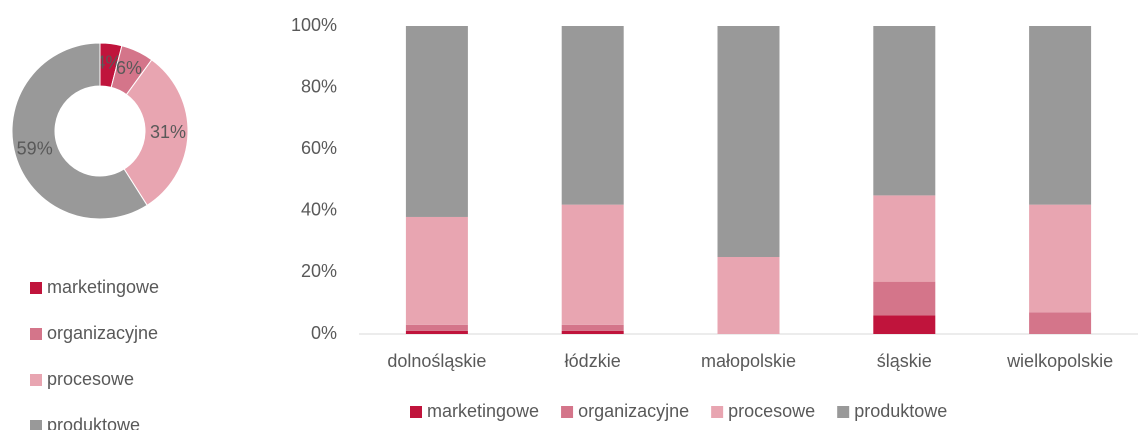 This screenshot has width=1138, height=430. Describe the element at coordinates (168, 132) in the screenshot. I see `data-label: 31%` at that location.